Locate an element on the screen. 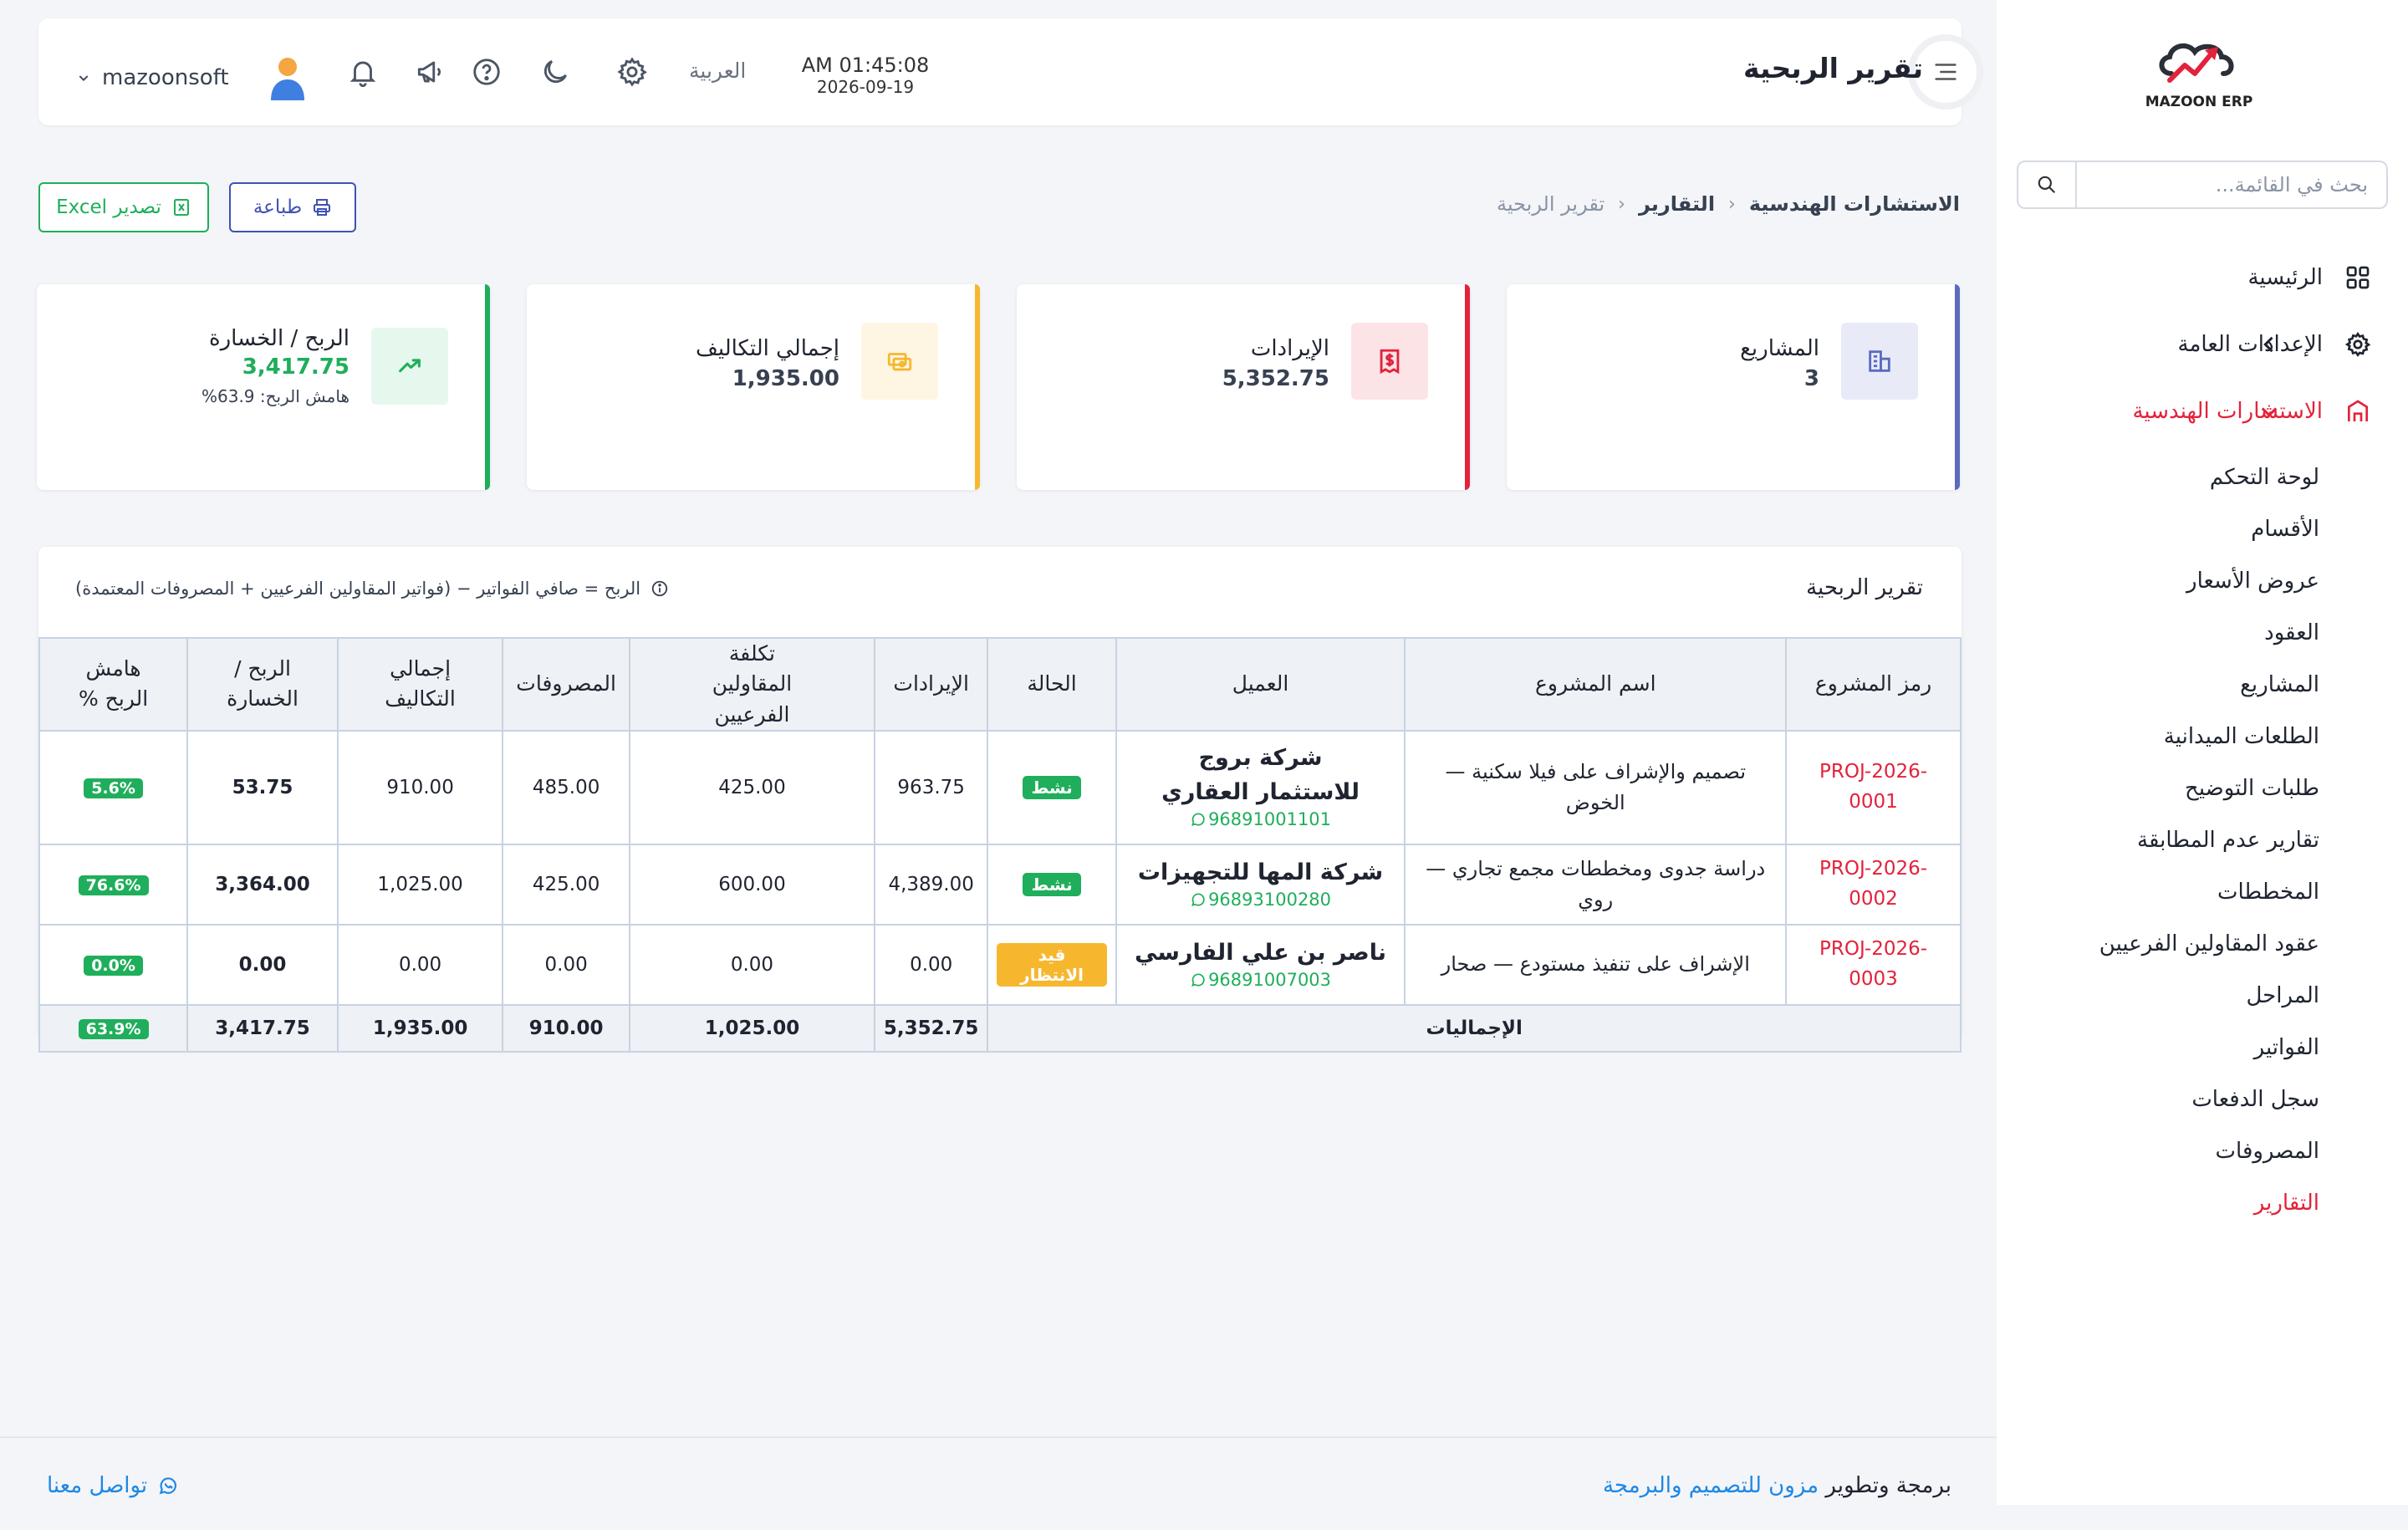 Image resolution: width=2408 pixels, height=1530 pixels. expenses-cell: 485.00 is located at coordinates (566, 787).